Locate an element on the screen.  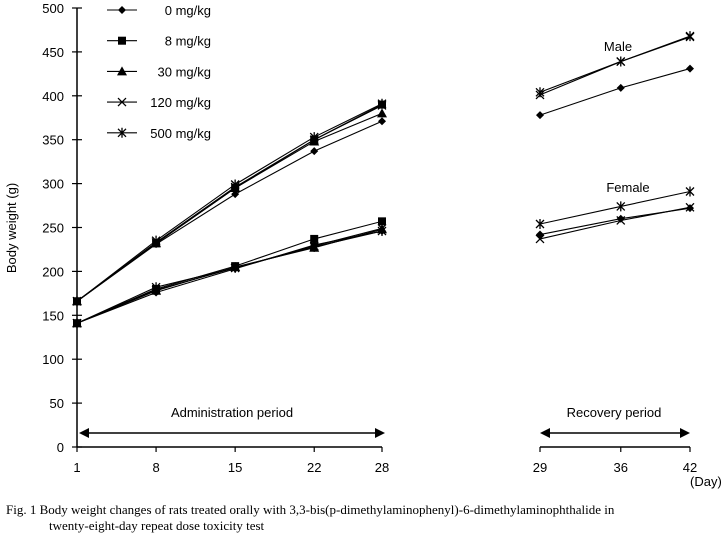
legend-entry-8-mg-kg: 8 mg/kg is located at coordinates (159, 41).